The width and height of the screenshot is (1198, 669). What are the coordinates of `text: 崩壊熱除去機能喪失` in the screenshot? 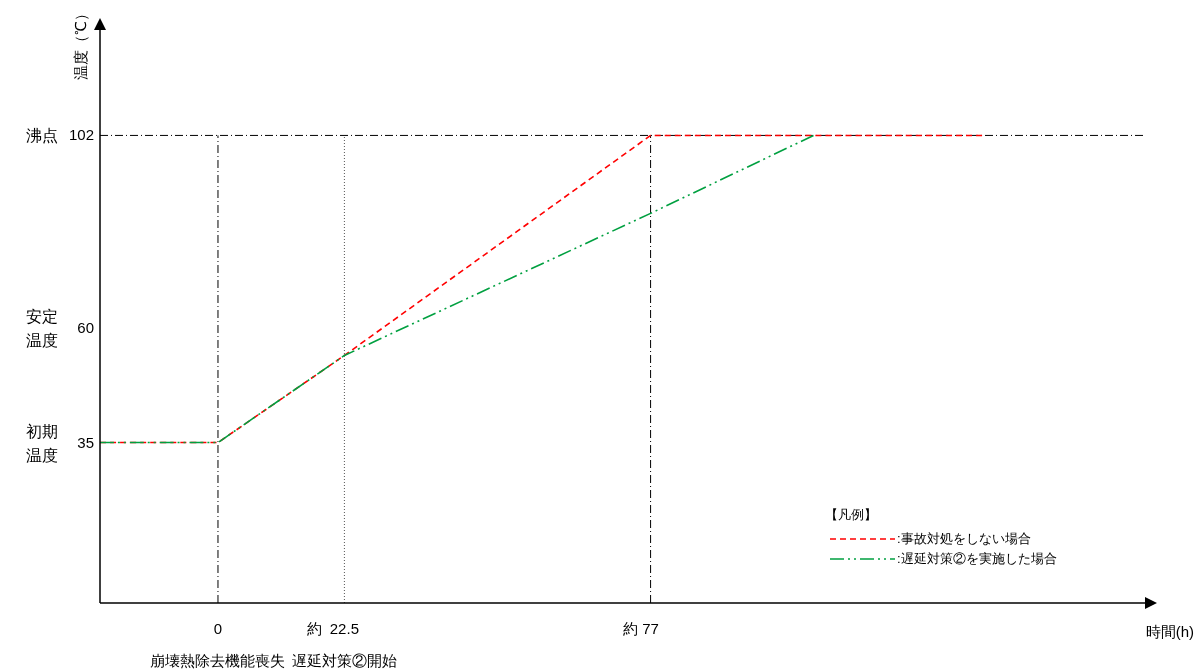 It's located at (218, 660).